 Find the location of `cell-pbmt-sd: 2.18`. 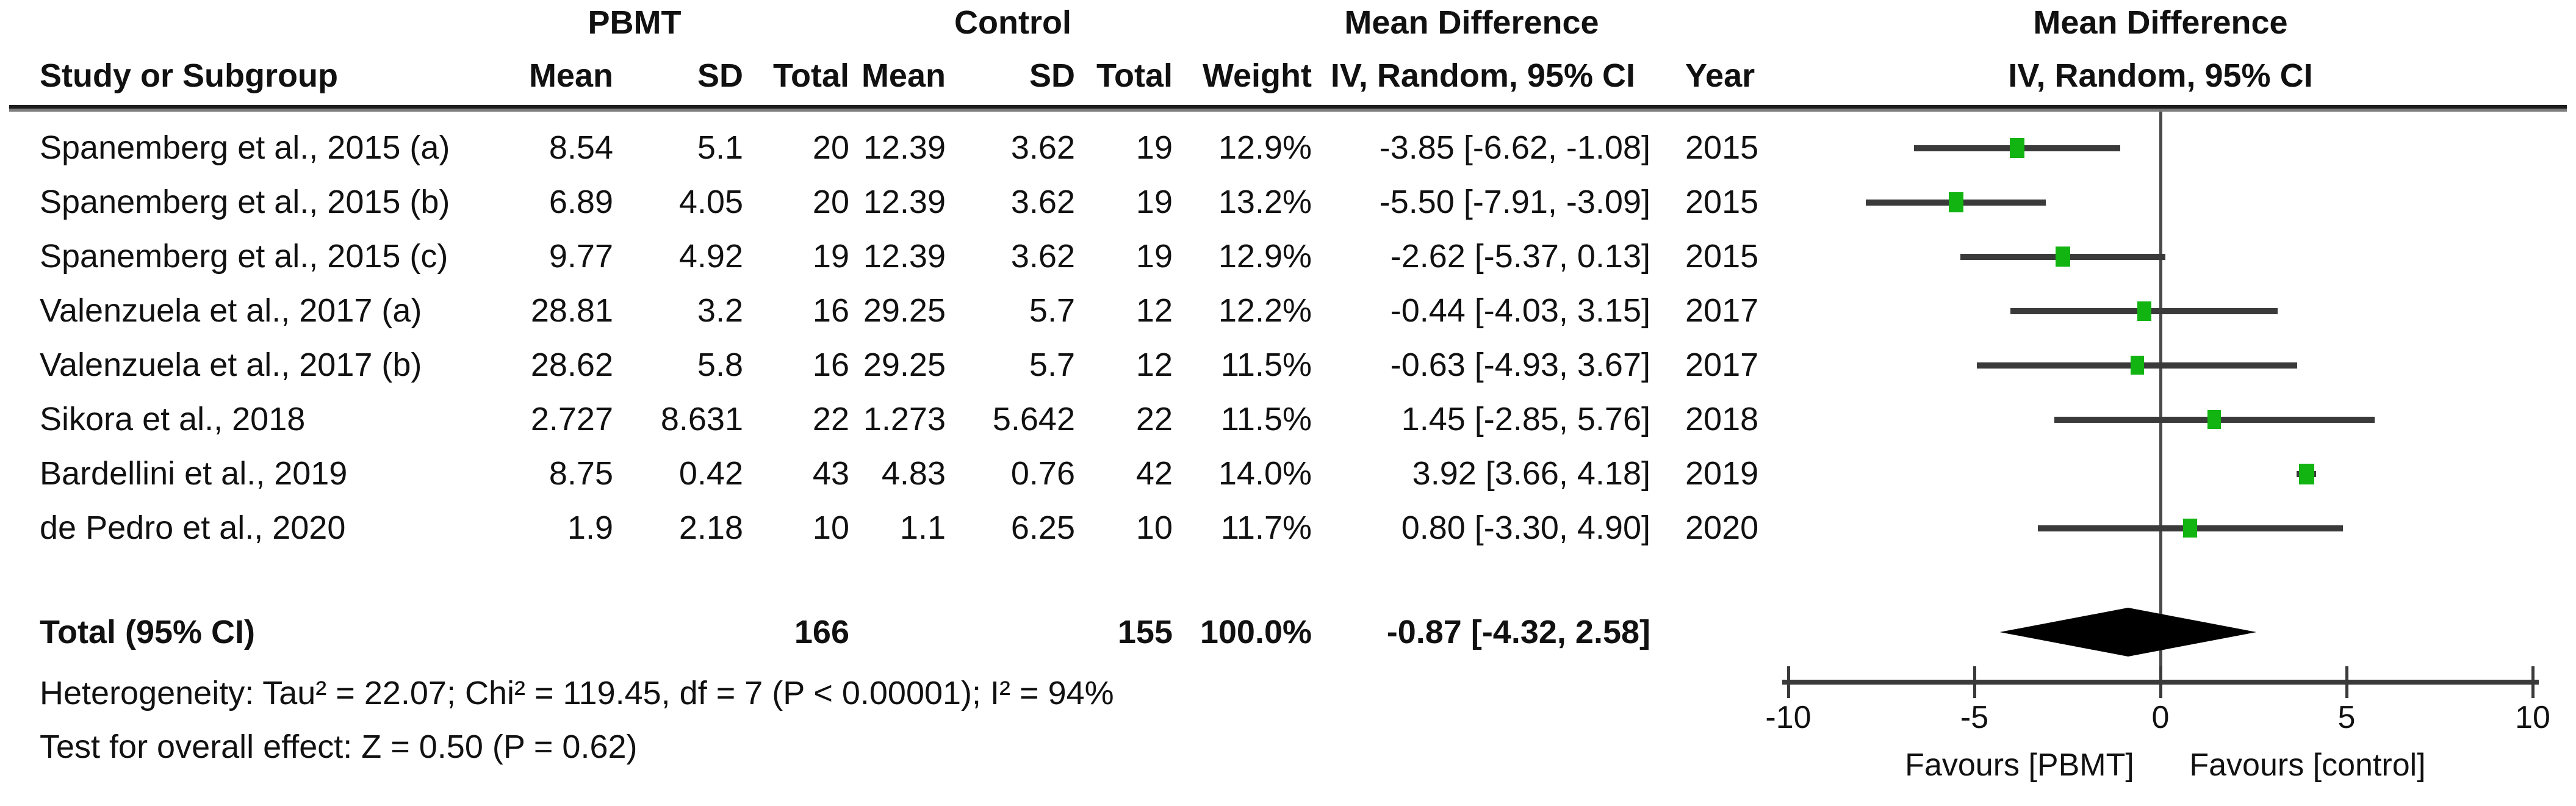

cell-pbmt-sd: 2.18 is located at coordinates (710, 527).